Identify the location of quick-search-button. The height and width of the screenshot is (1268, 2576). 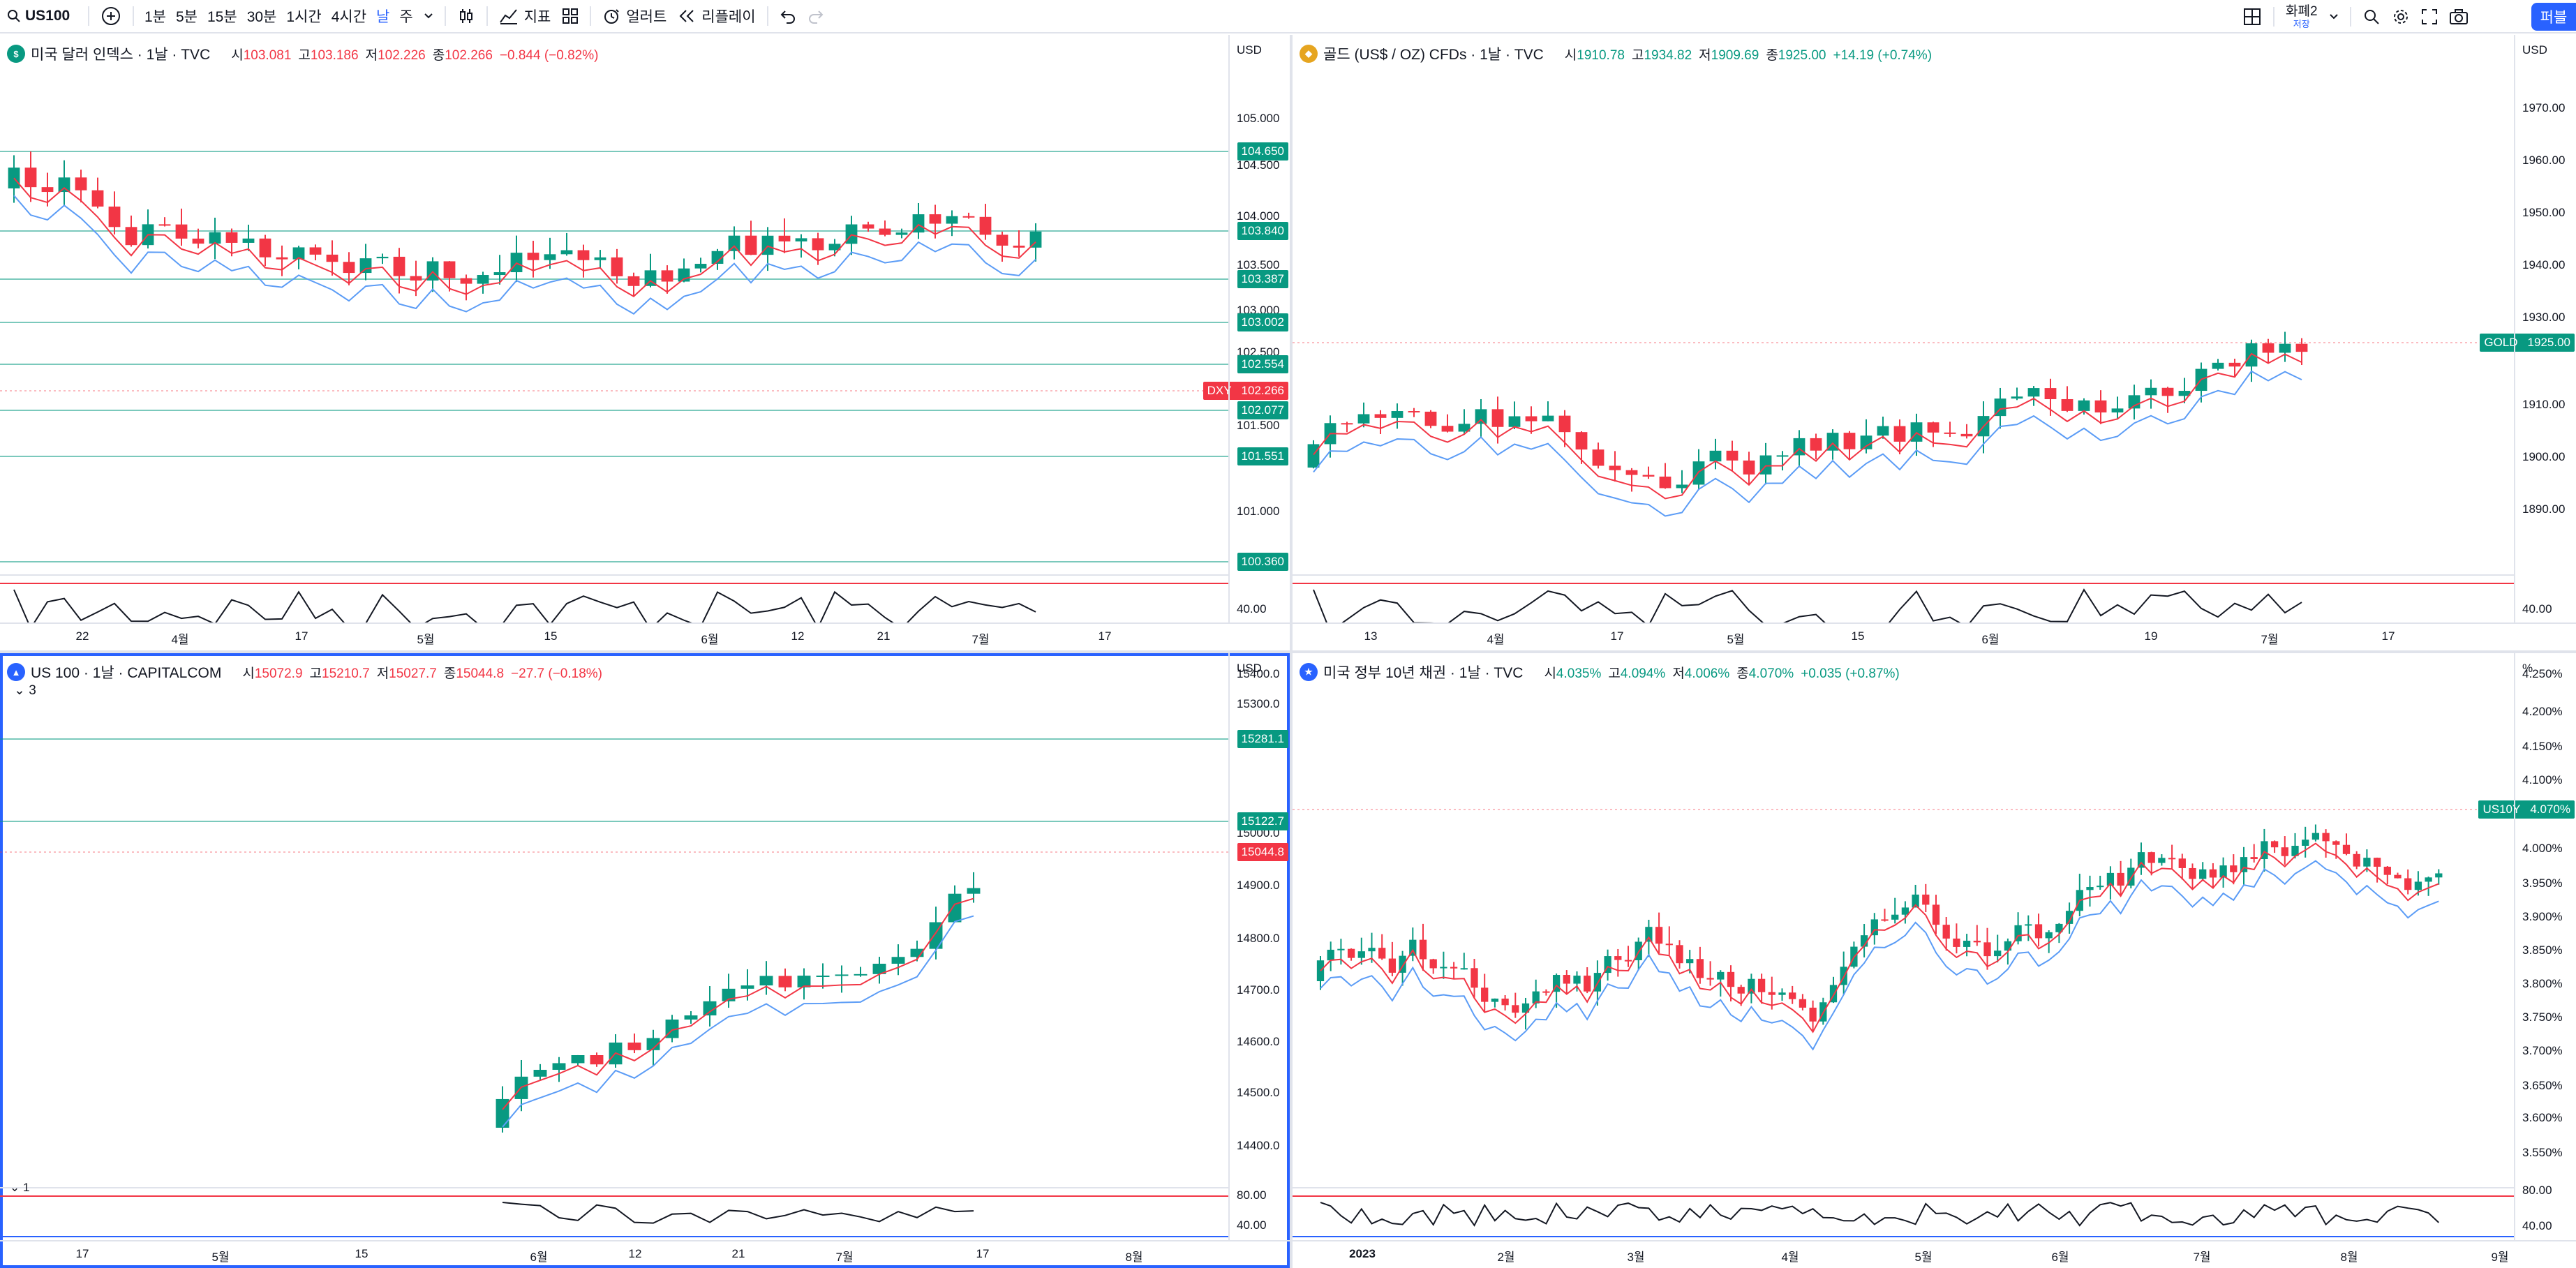
(2371, 16).